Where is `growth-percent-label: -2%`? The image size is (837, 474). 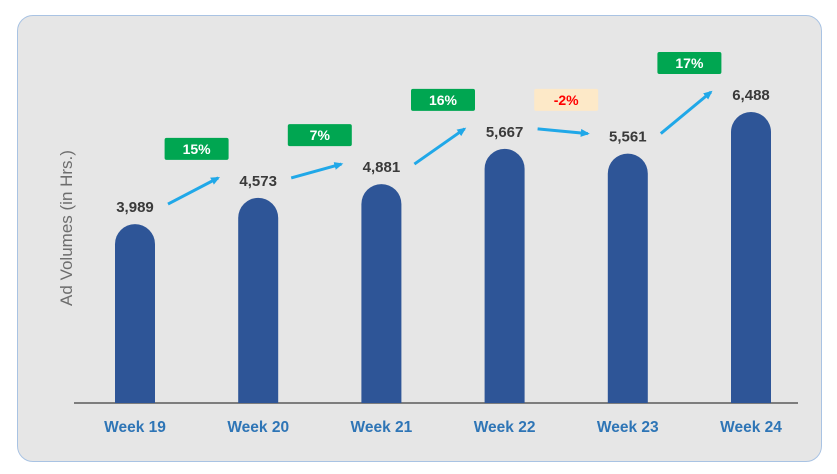 growth-percent-label: -2% is located at coordinates (566, 100).